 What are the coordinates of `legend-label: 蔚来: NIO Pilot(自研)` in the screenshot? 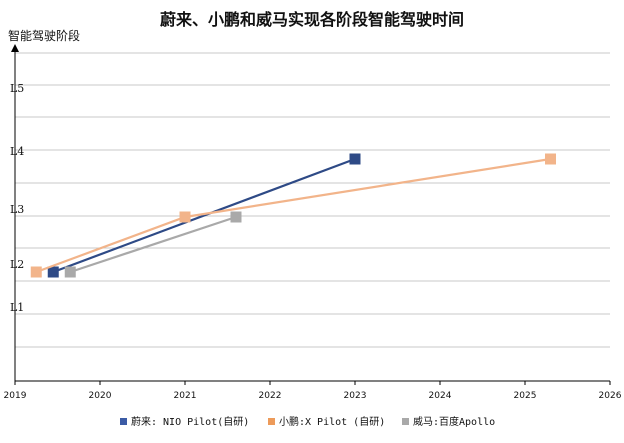 It's located at (190, 421).